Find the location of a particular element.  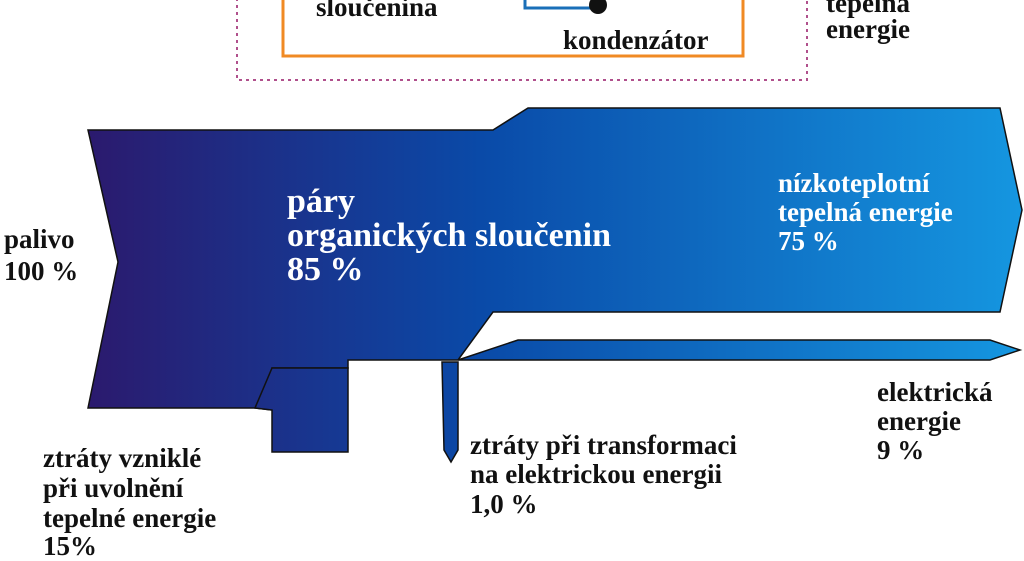

compound-label: sloučenina is located at coordinates (377, 11).